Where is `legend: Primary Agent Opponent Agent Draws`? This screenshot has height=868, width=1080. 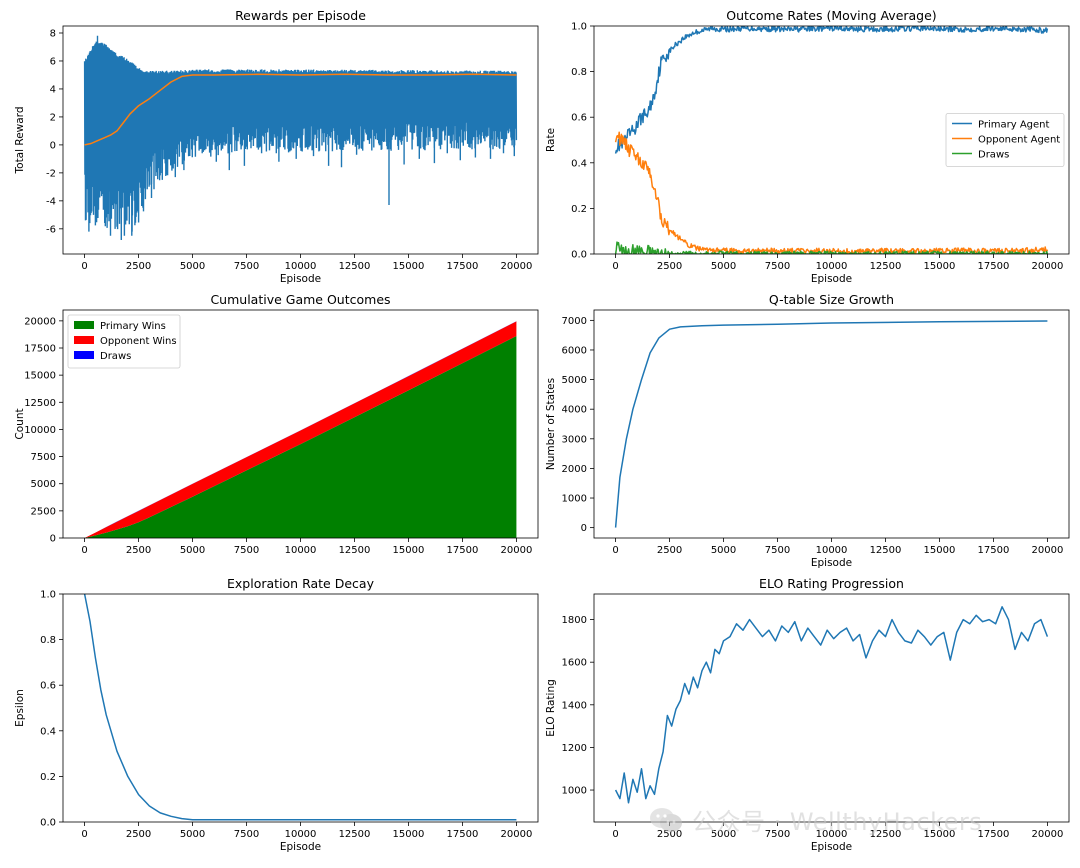 legend: Primary Agent Opponent Agent Draws is located at coordinates (1005, 140).